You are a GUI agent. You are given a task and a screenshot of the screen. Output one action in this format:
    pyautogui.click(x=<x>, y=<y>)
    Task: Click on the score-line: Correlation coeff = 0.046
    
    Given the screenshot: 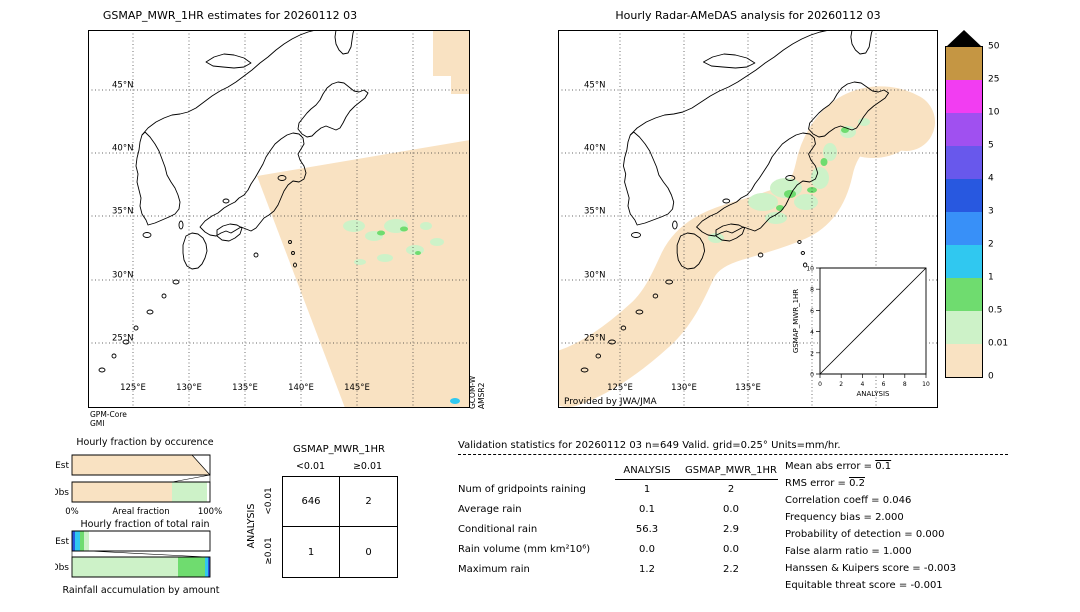 What is the action you would take?
    pyautogui.click(x=848, y=500)
    